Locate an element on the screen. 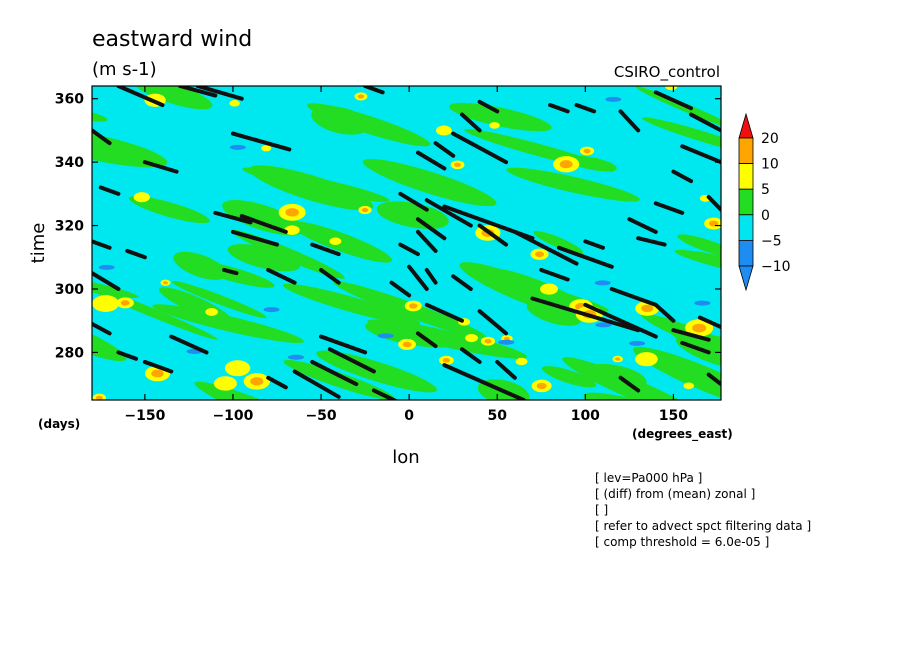 Image resolution: width=904 pixels, height=654 pixels. colorbar-swatch is located at coordinates (746, 151).